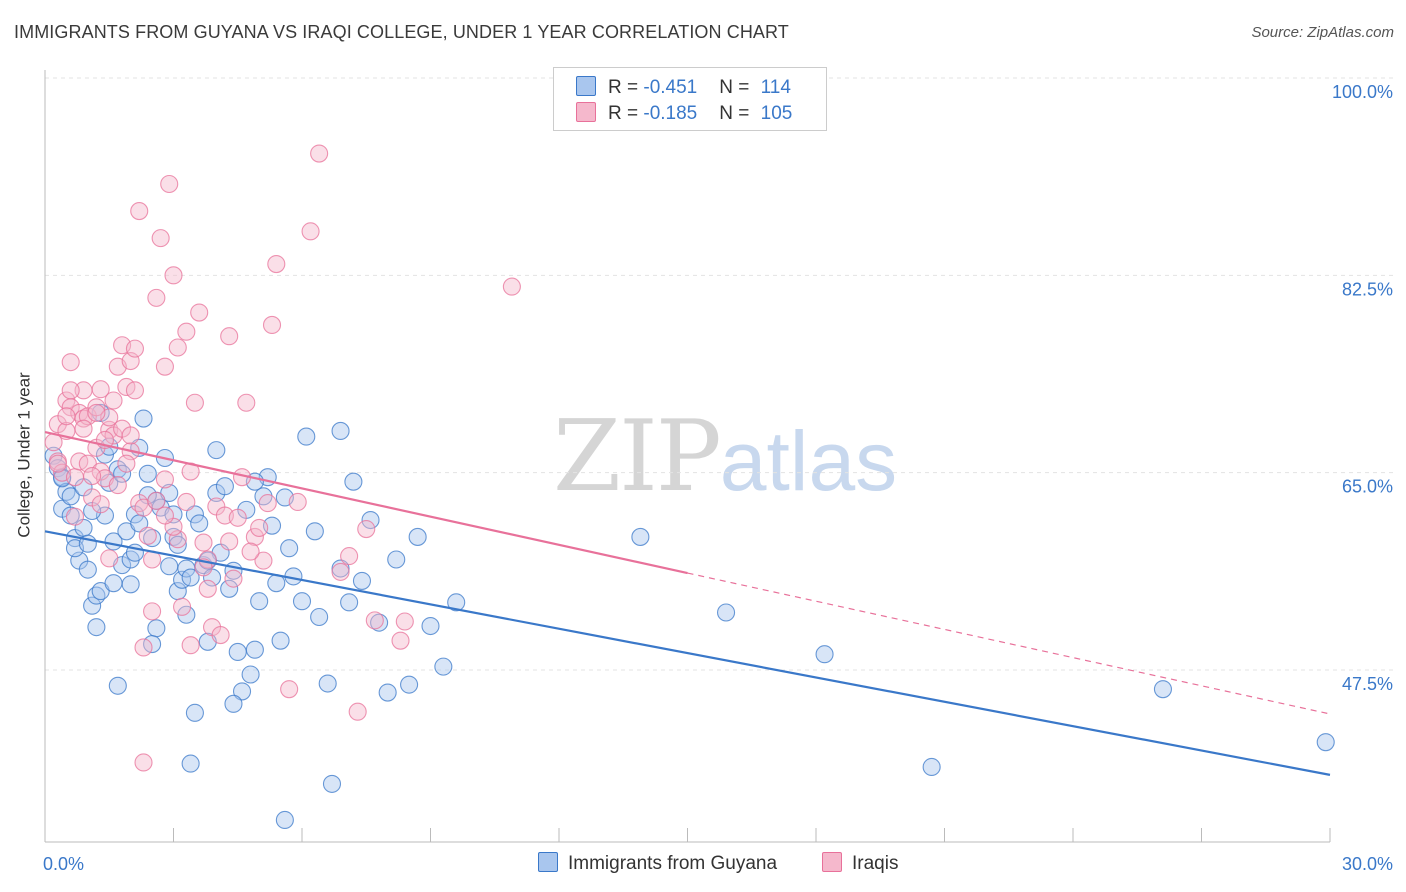  What do you see at coordinates (1367, 684) in the screenshot?
I see `y-tick-label: 47.5%` at bounding box center [1367, 684].